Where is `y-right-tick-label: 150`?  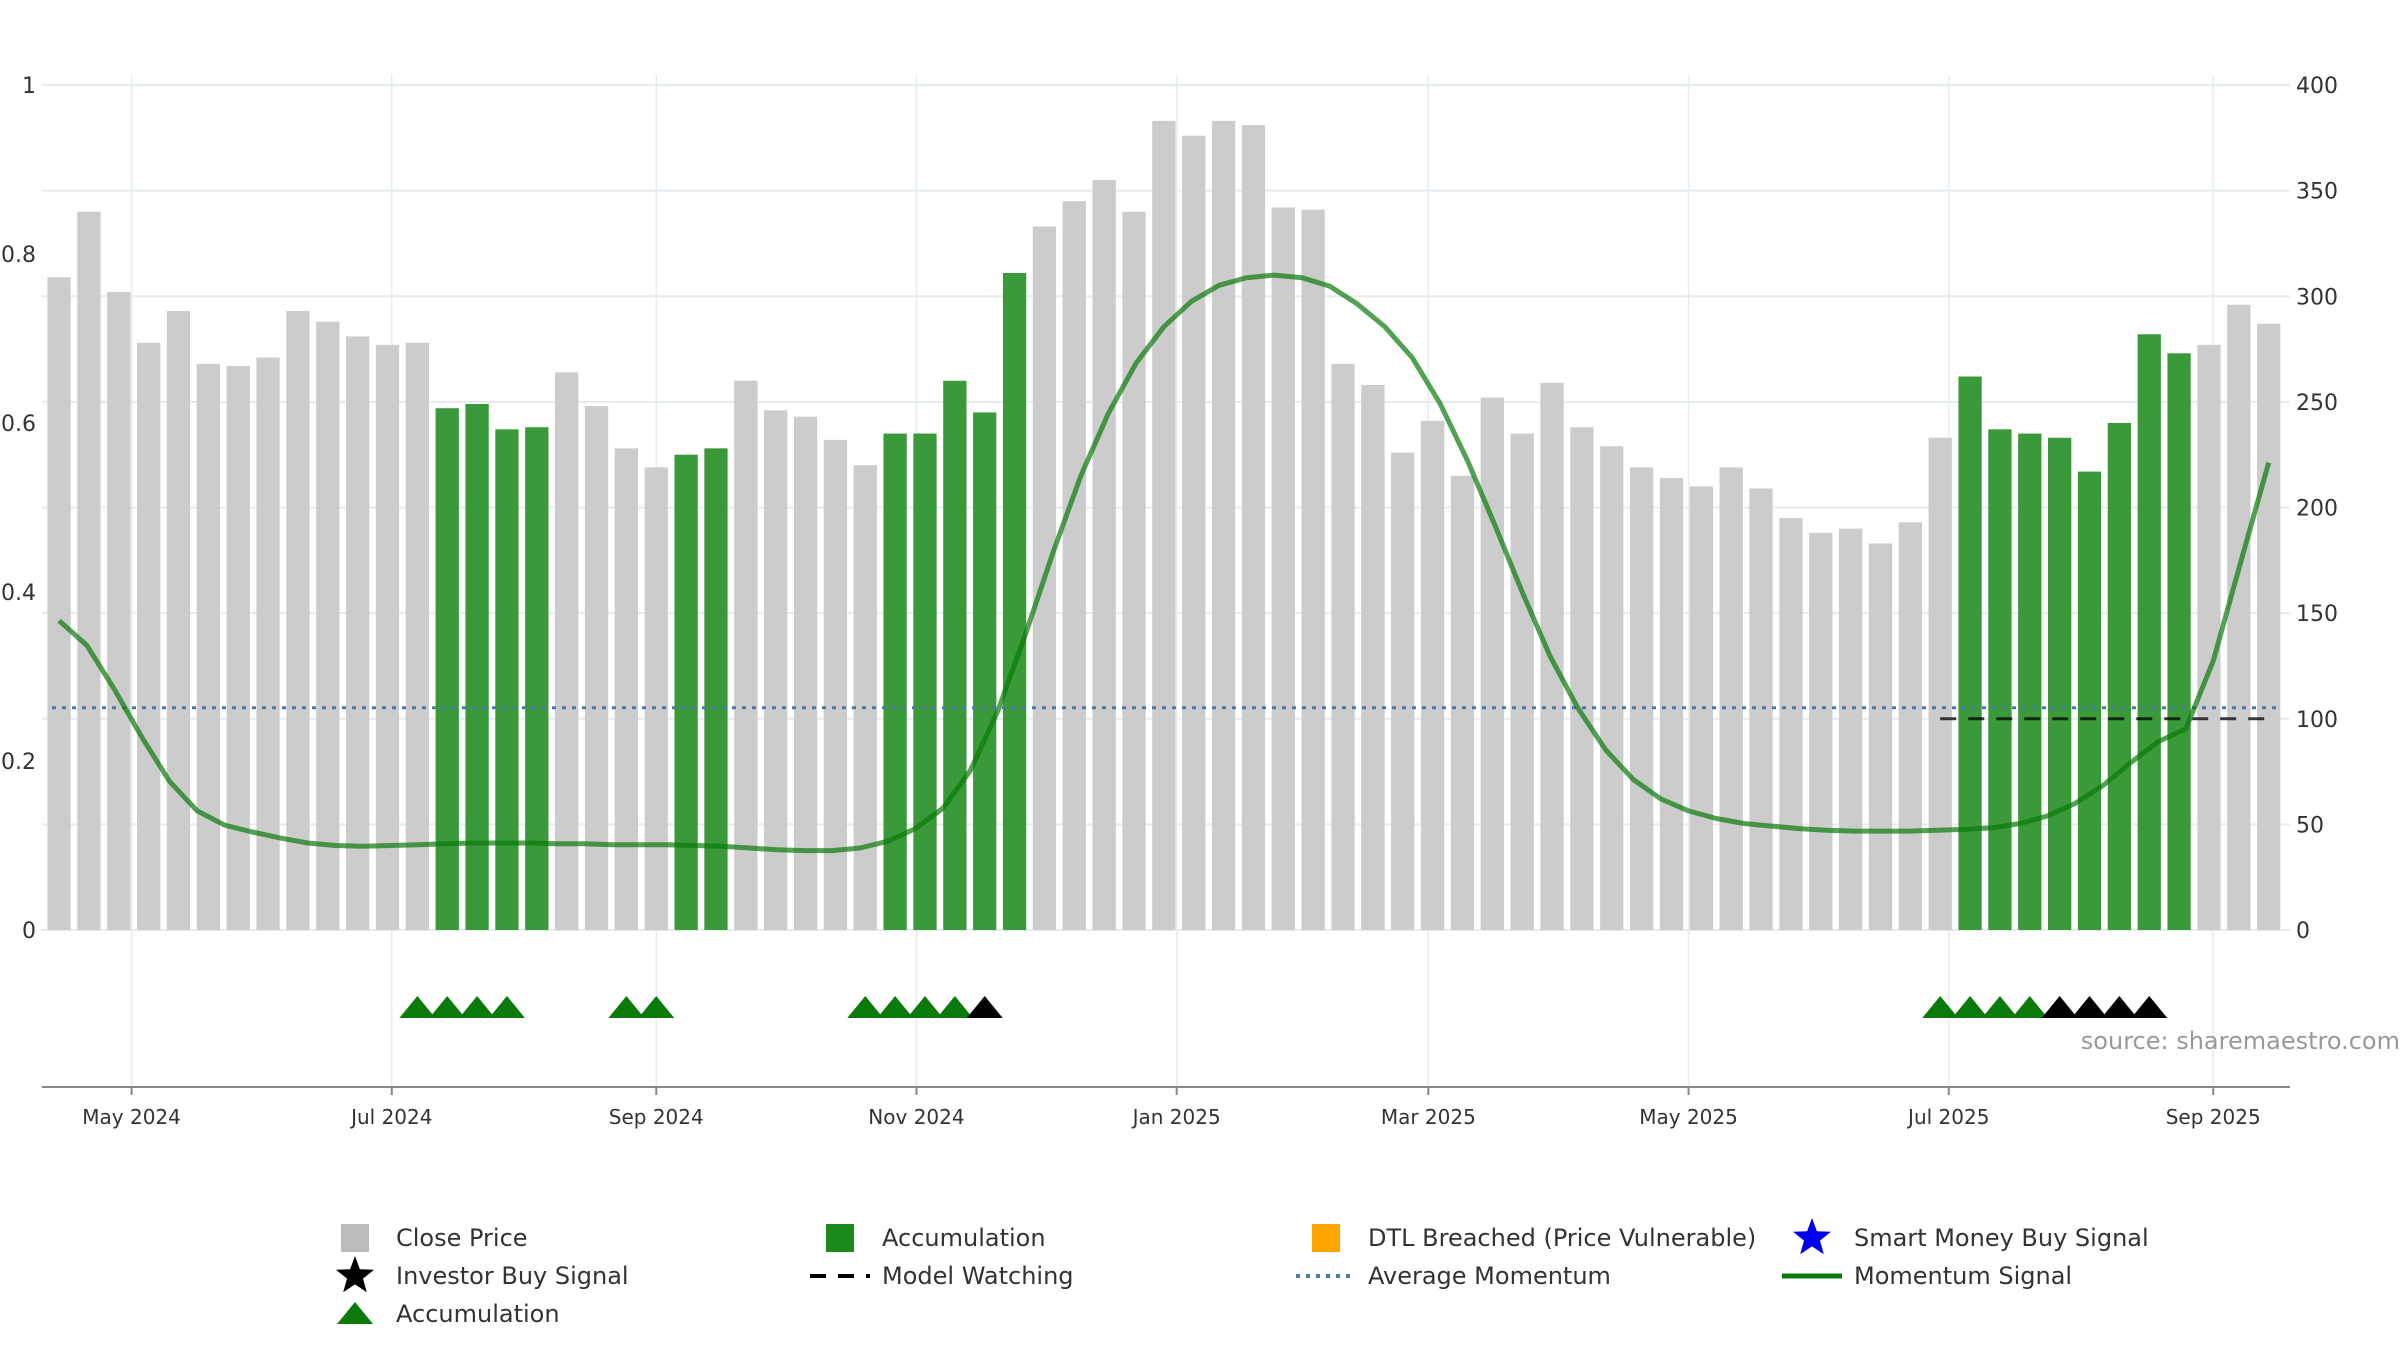 y-right-tick-label: 150 is located at coordinates (2317, 614).